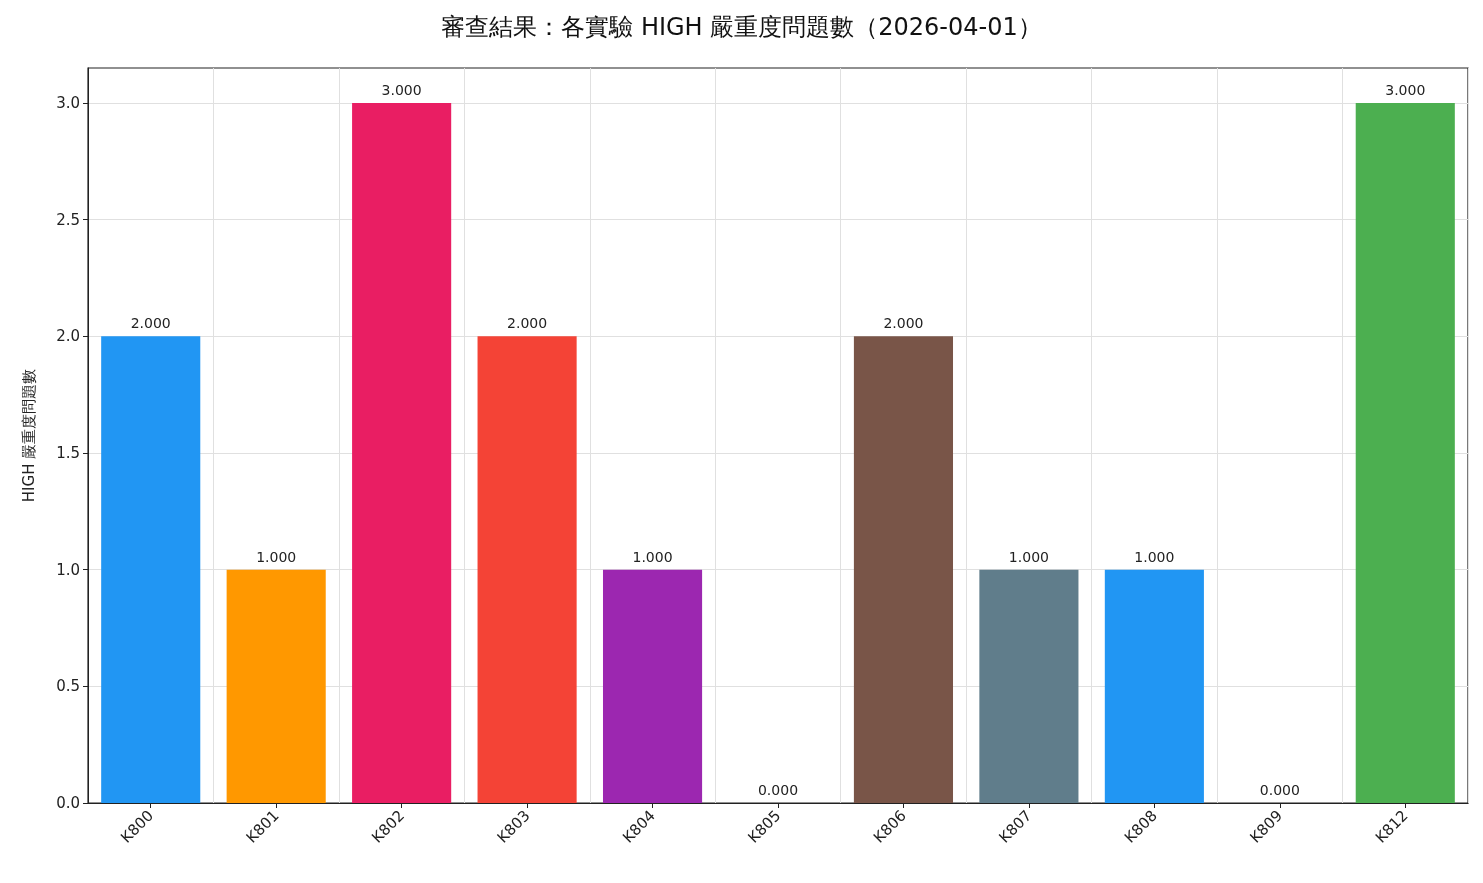 The width and height of the screenshot is (1483, 883). I want to click on y-axis-title: HIGH 嚴重度問題數, so click(28, 435).